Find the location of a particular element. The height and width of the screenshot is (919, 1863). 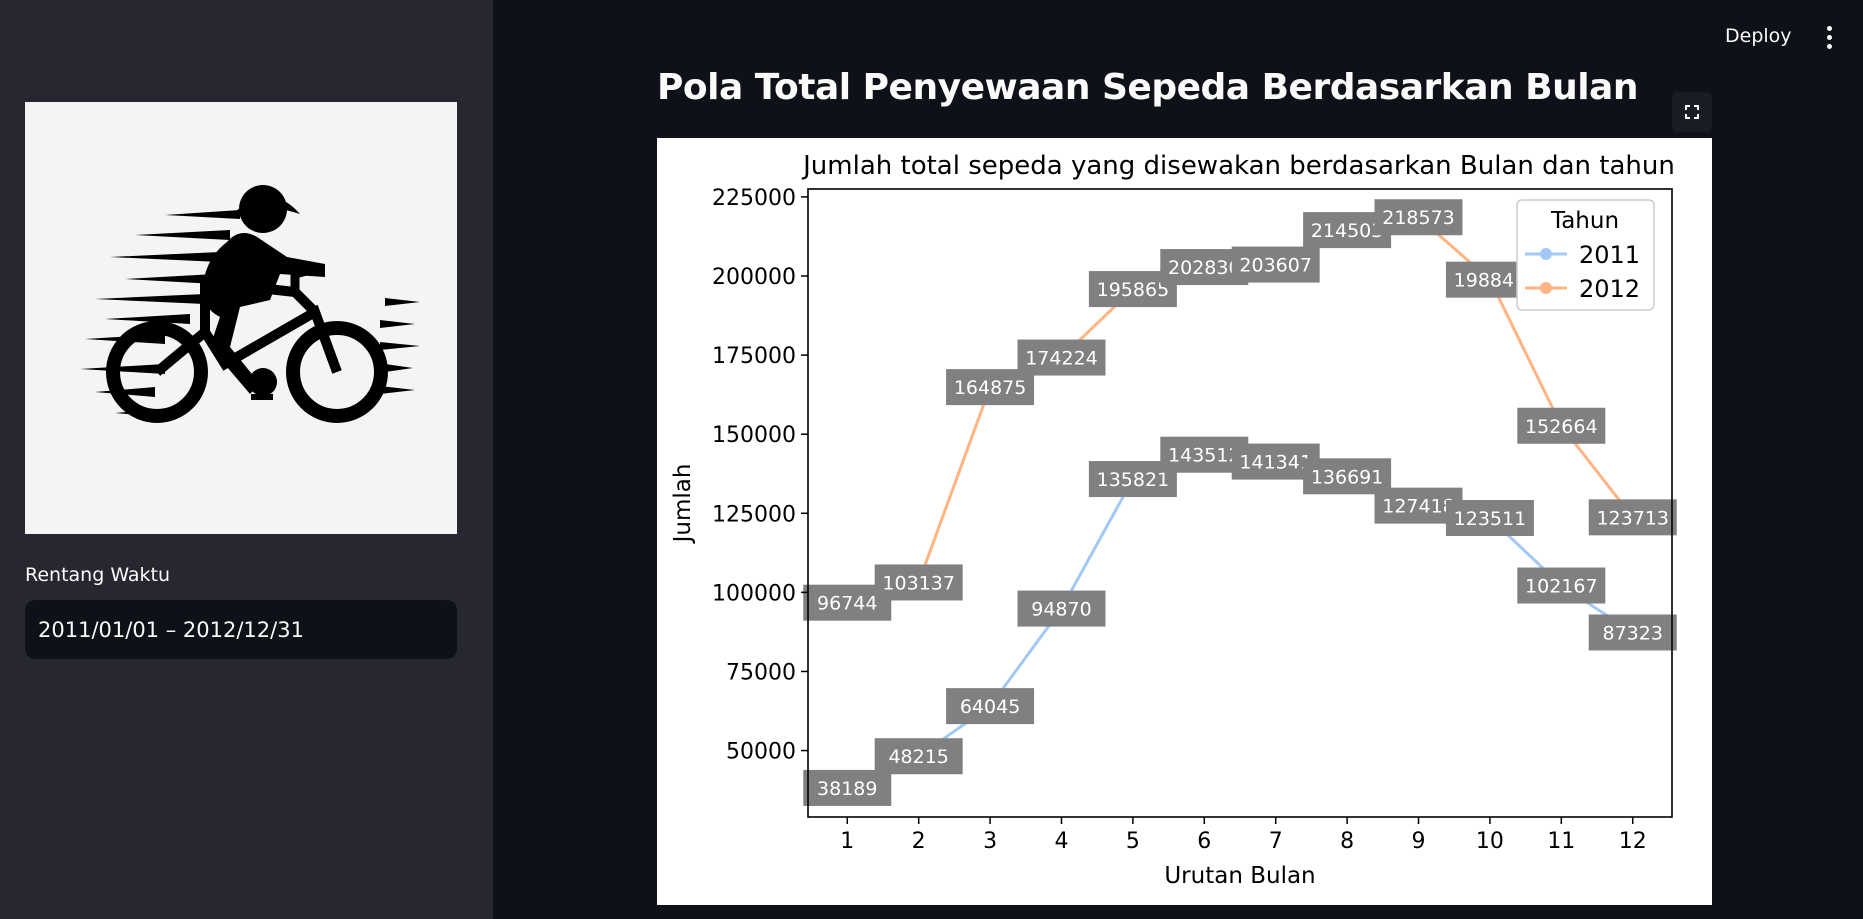

svg-text: 2012 is located at coordinates (1609, 289).